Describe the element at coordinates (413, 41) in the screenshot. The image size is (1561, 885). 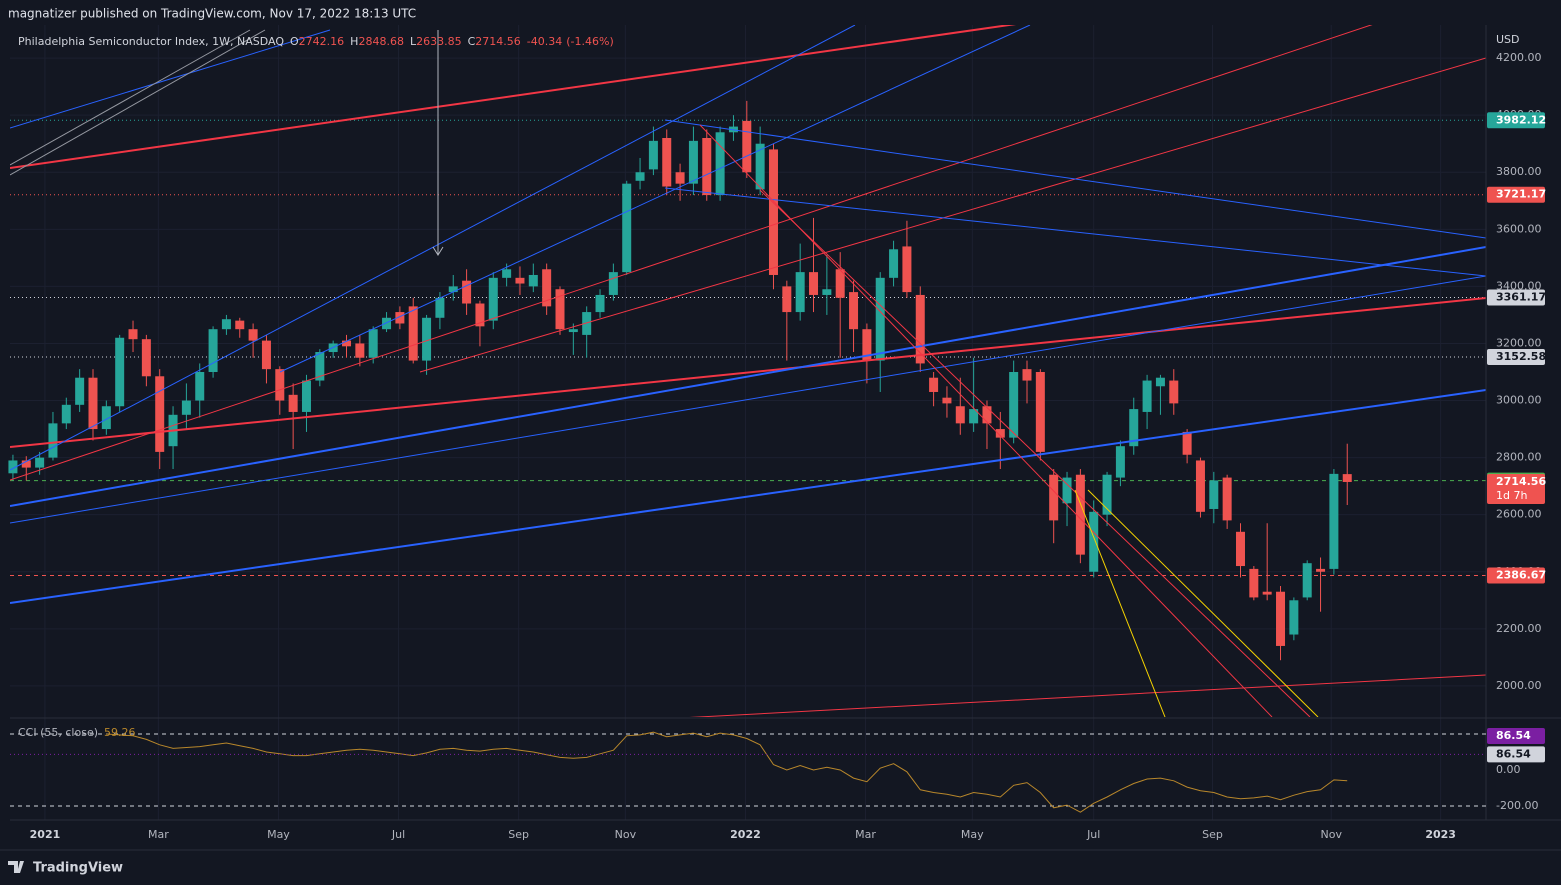
I see `legend-label: L` at that location.